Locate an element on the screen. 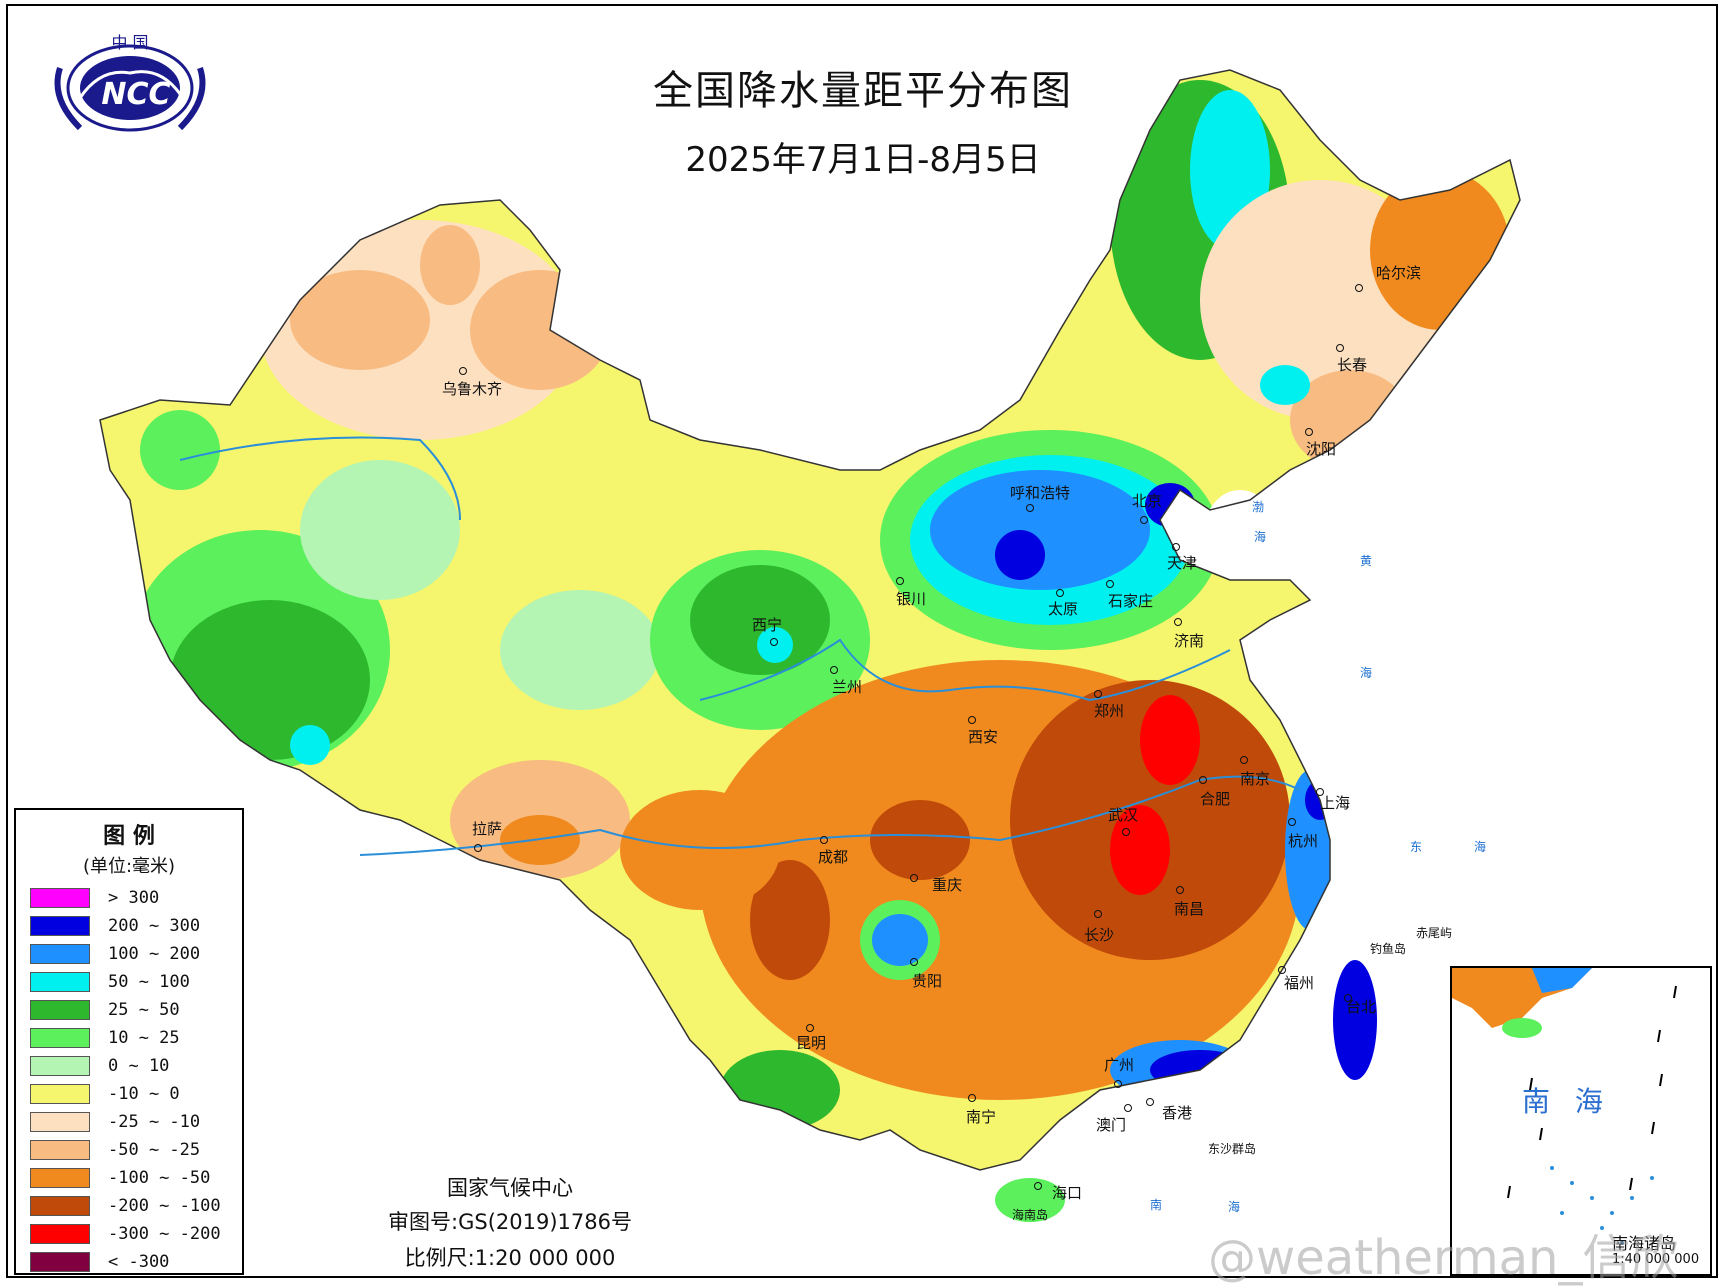 This screenshot has height=1288, width=1726. city-label: 香港 is located at coordinates (1177, 1113).